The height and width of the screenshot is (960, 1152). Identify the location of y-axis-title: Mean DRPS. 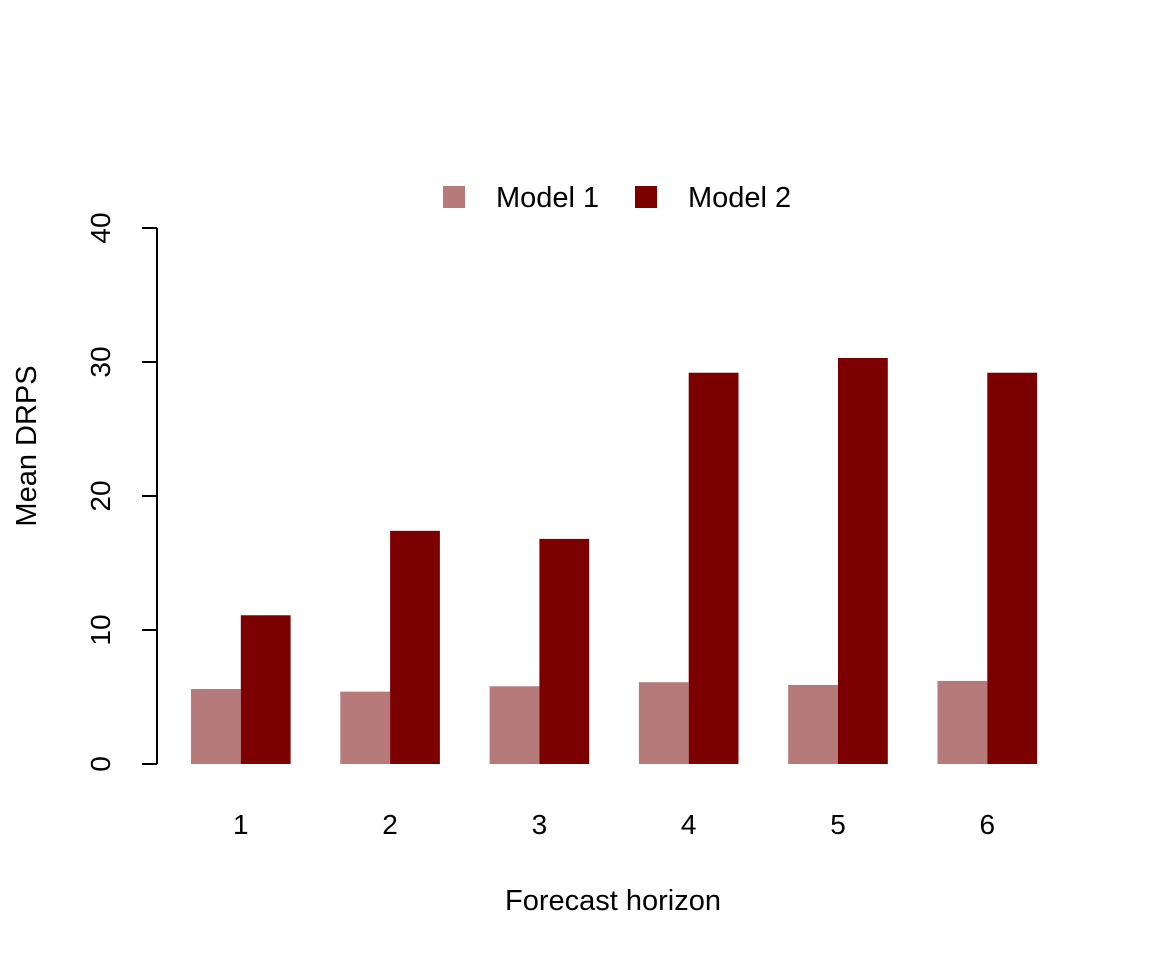
(27, 445).